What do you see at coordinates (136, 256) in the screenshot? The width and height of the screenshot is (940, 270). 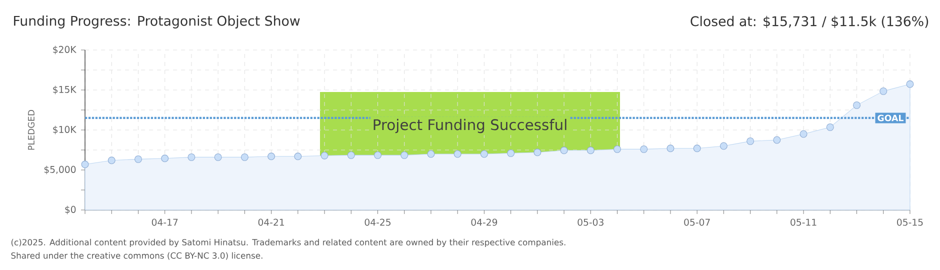 I see `text: Shared under the creative commons (CC BY-NC 3.0) license.` at bounding box center [136, 256].